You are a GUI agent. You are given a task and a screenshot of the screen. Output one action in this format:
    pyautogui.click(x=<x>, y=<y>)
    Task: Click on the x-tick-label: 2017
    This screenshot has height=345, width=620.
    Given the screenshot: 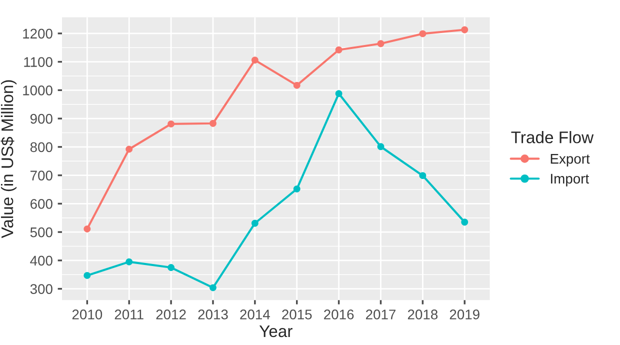 What is the action you would take?
    pyautogui.click(x=381, y=315)
    